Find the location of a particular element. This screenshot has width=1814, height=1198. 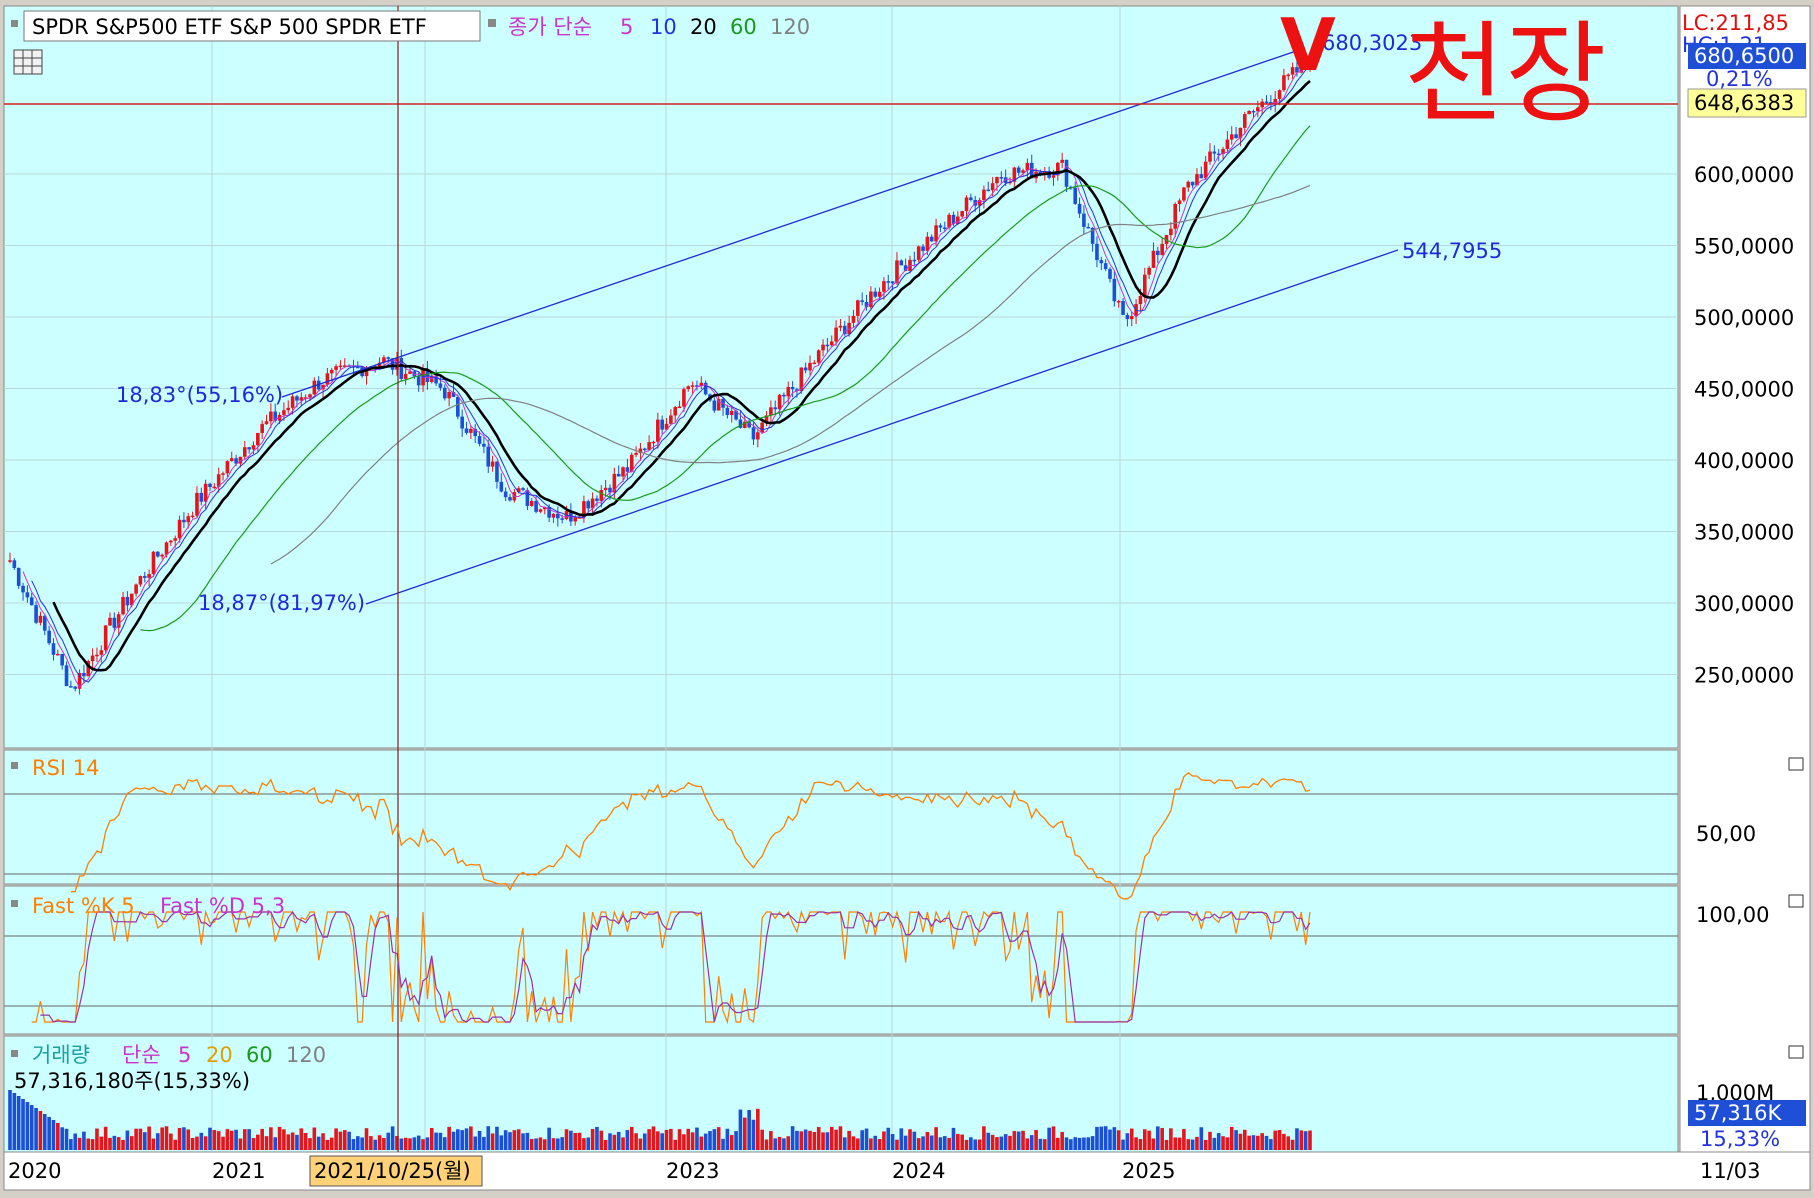

stoch-panel is located at coordinates (841, 960).